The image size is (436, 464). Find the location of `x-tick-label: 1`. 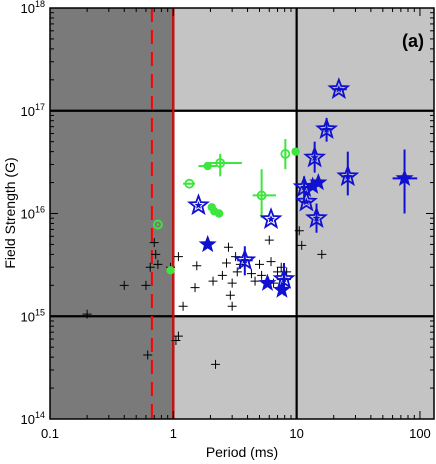

x-tick-label: 1 is located at coordinates (173, 433).